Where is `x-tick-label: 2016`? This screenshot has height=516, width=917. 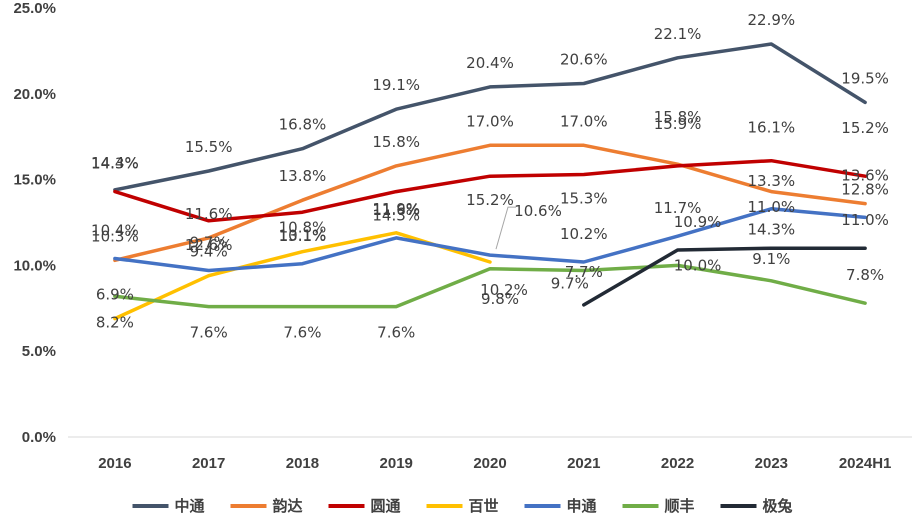
x-tick-label: 2016 is located at coordinates (114, 463).